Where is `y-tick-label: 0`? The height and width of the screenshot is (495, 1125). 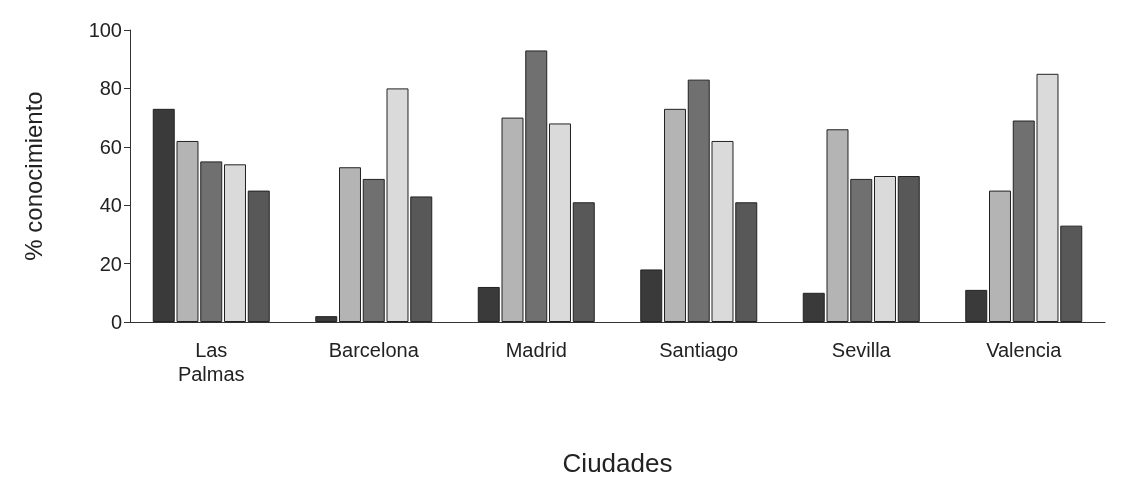 y-tick-label: 0 is located at coordinates (116, 322).